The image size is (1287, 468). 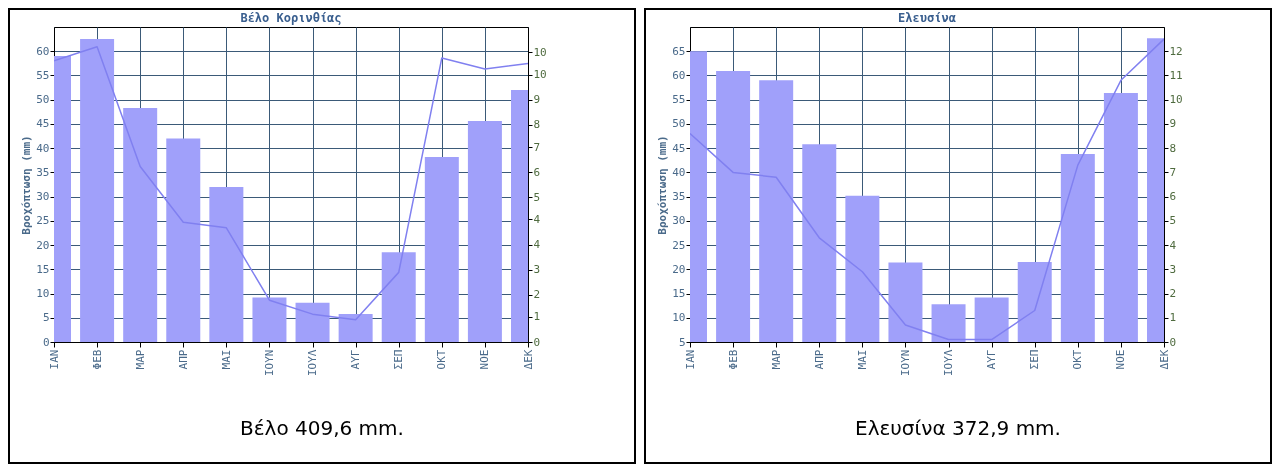 I want to click on chart-title: Βέλο Κορινθίας, so click(x=291, y=18).